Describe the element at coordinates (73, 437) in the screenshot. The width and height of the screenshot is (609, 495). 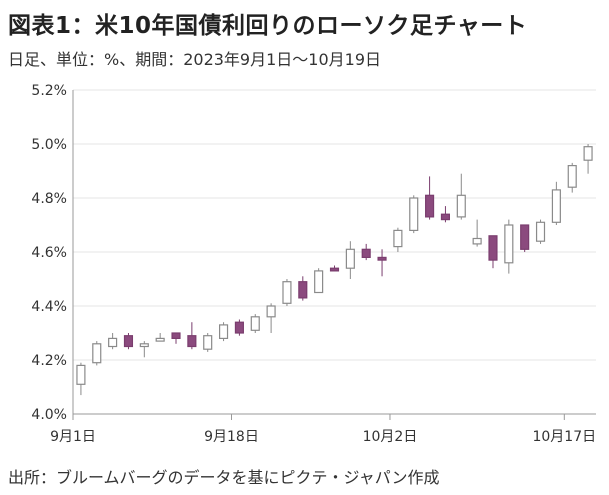
I see `x-tick-label: 9月1日` at that location.